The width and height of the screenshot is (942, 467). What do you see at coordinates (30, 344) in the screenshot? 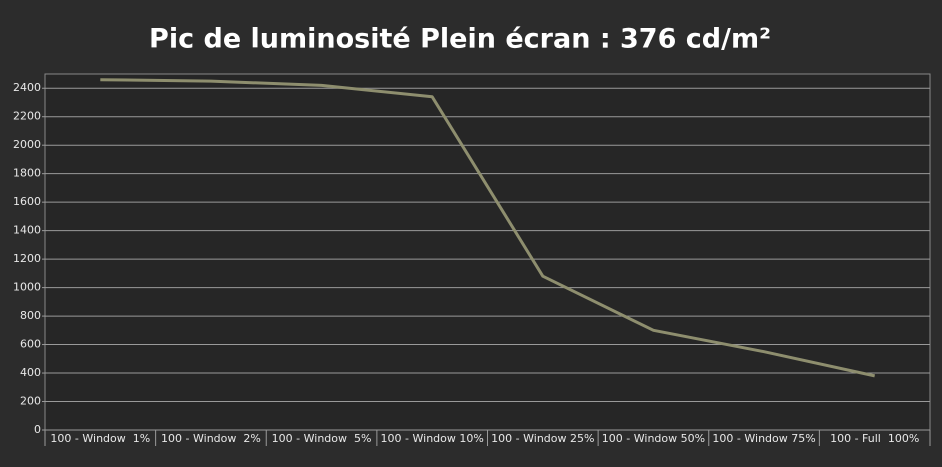
I see `y-tick-label: 600` at bounding box center [30, 344].